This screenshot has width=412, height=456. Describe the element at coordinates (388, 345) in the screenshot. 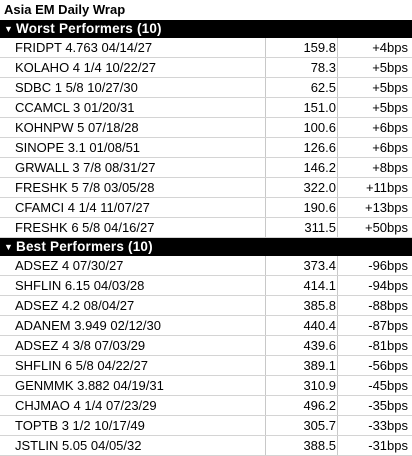

I see `spread-change: -81bps` at that location.